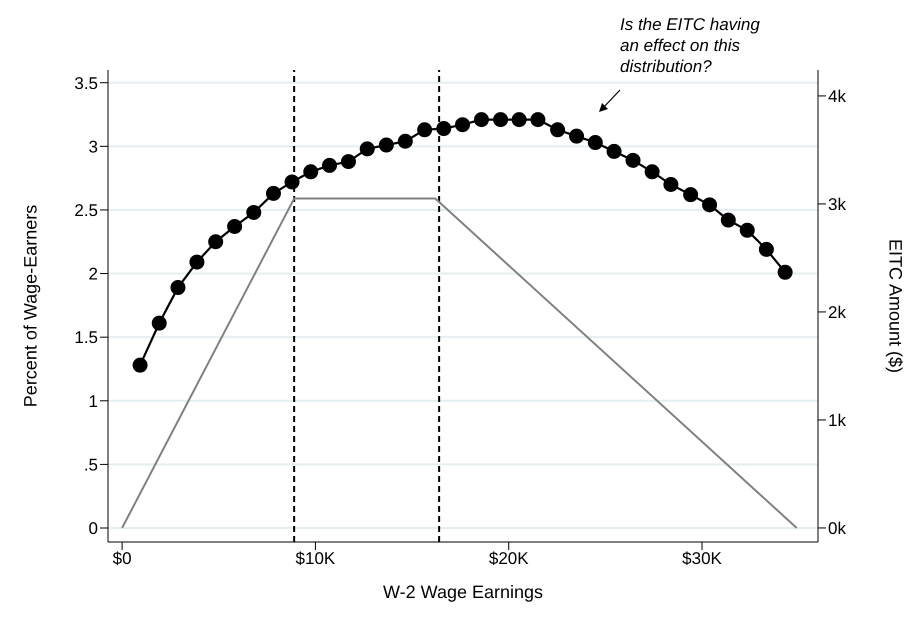 This screenshot has width=915, height=620. Describe the element at coordinates (30, 306) in the screenshot. I see `y-axis-title: Percent of Wage-Earners` at that location.